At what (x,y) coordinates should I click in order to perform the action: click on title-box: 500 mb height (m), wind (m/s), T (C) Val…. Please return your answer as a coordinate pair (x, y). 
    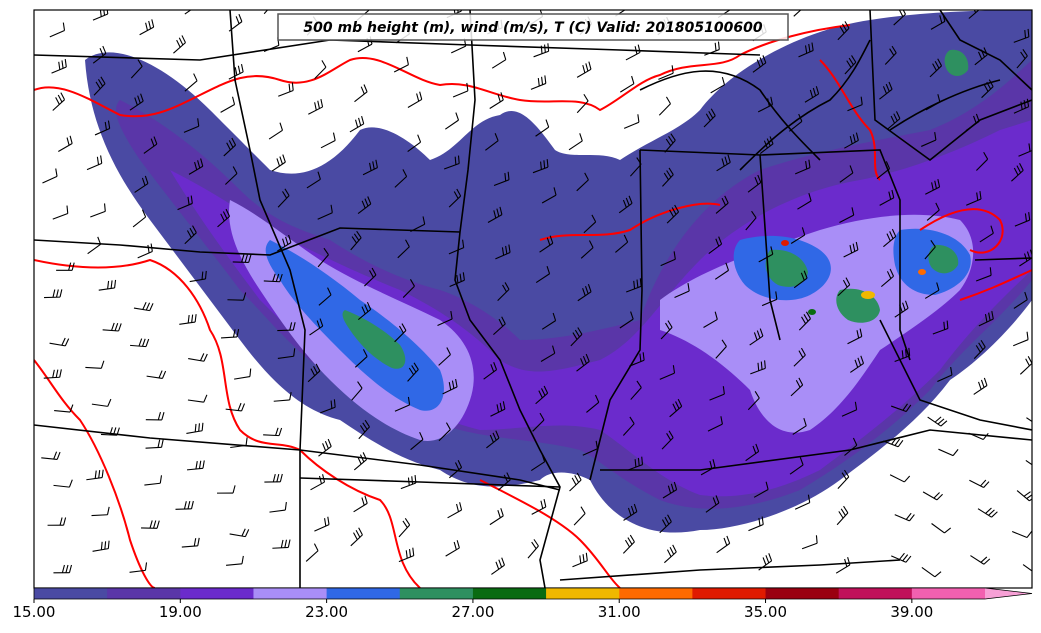
    Looking at the image, I should click on (533, 27).